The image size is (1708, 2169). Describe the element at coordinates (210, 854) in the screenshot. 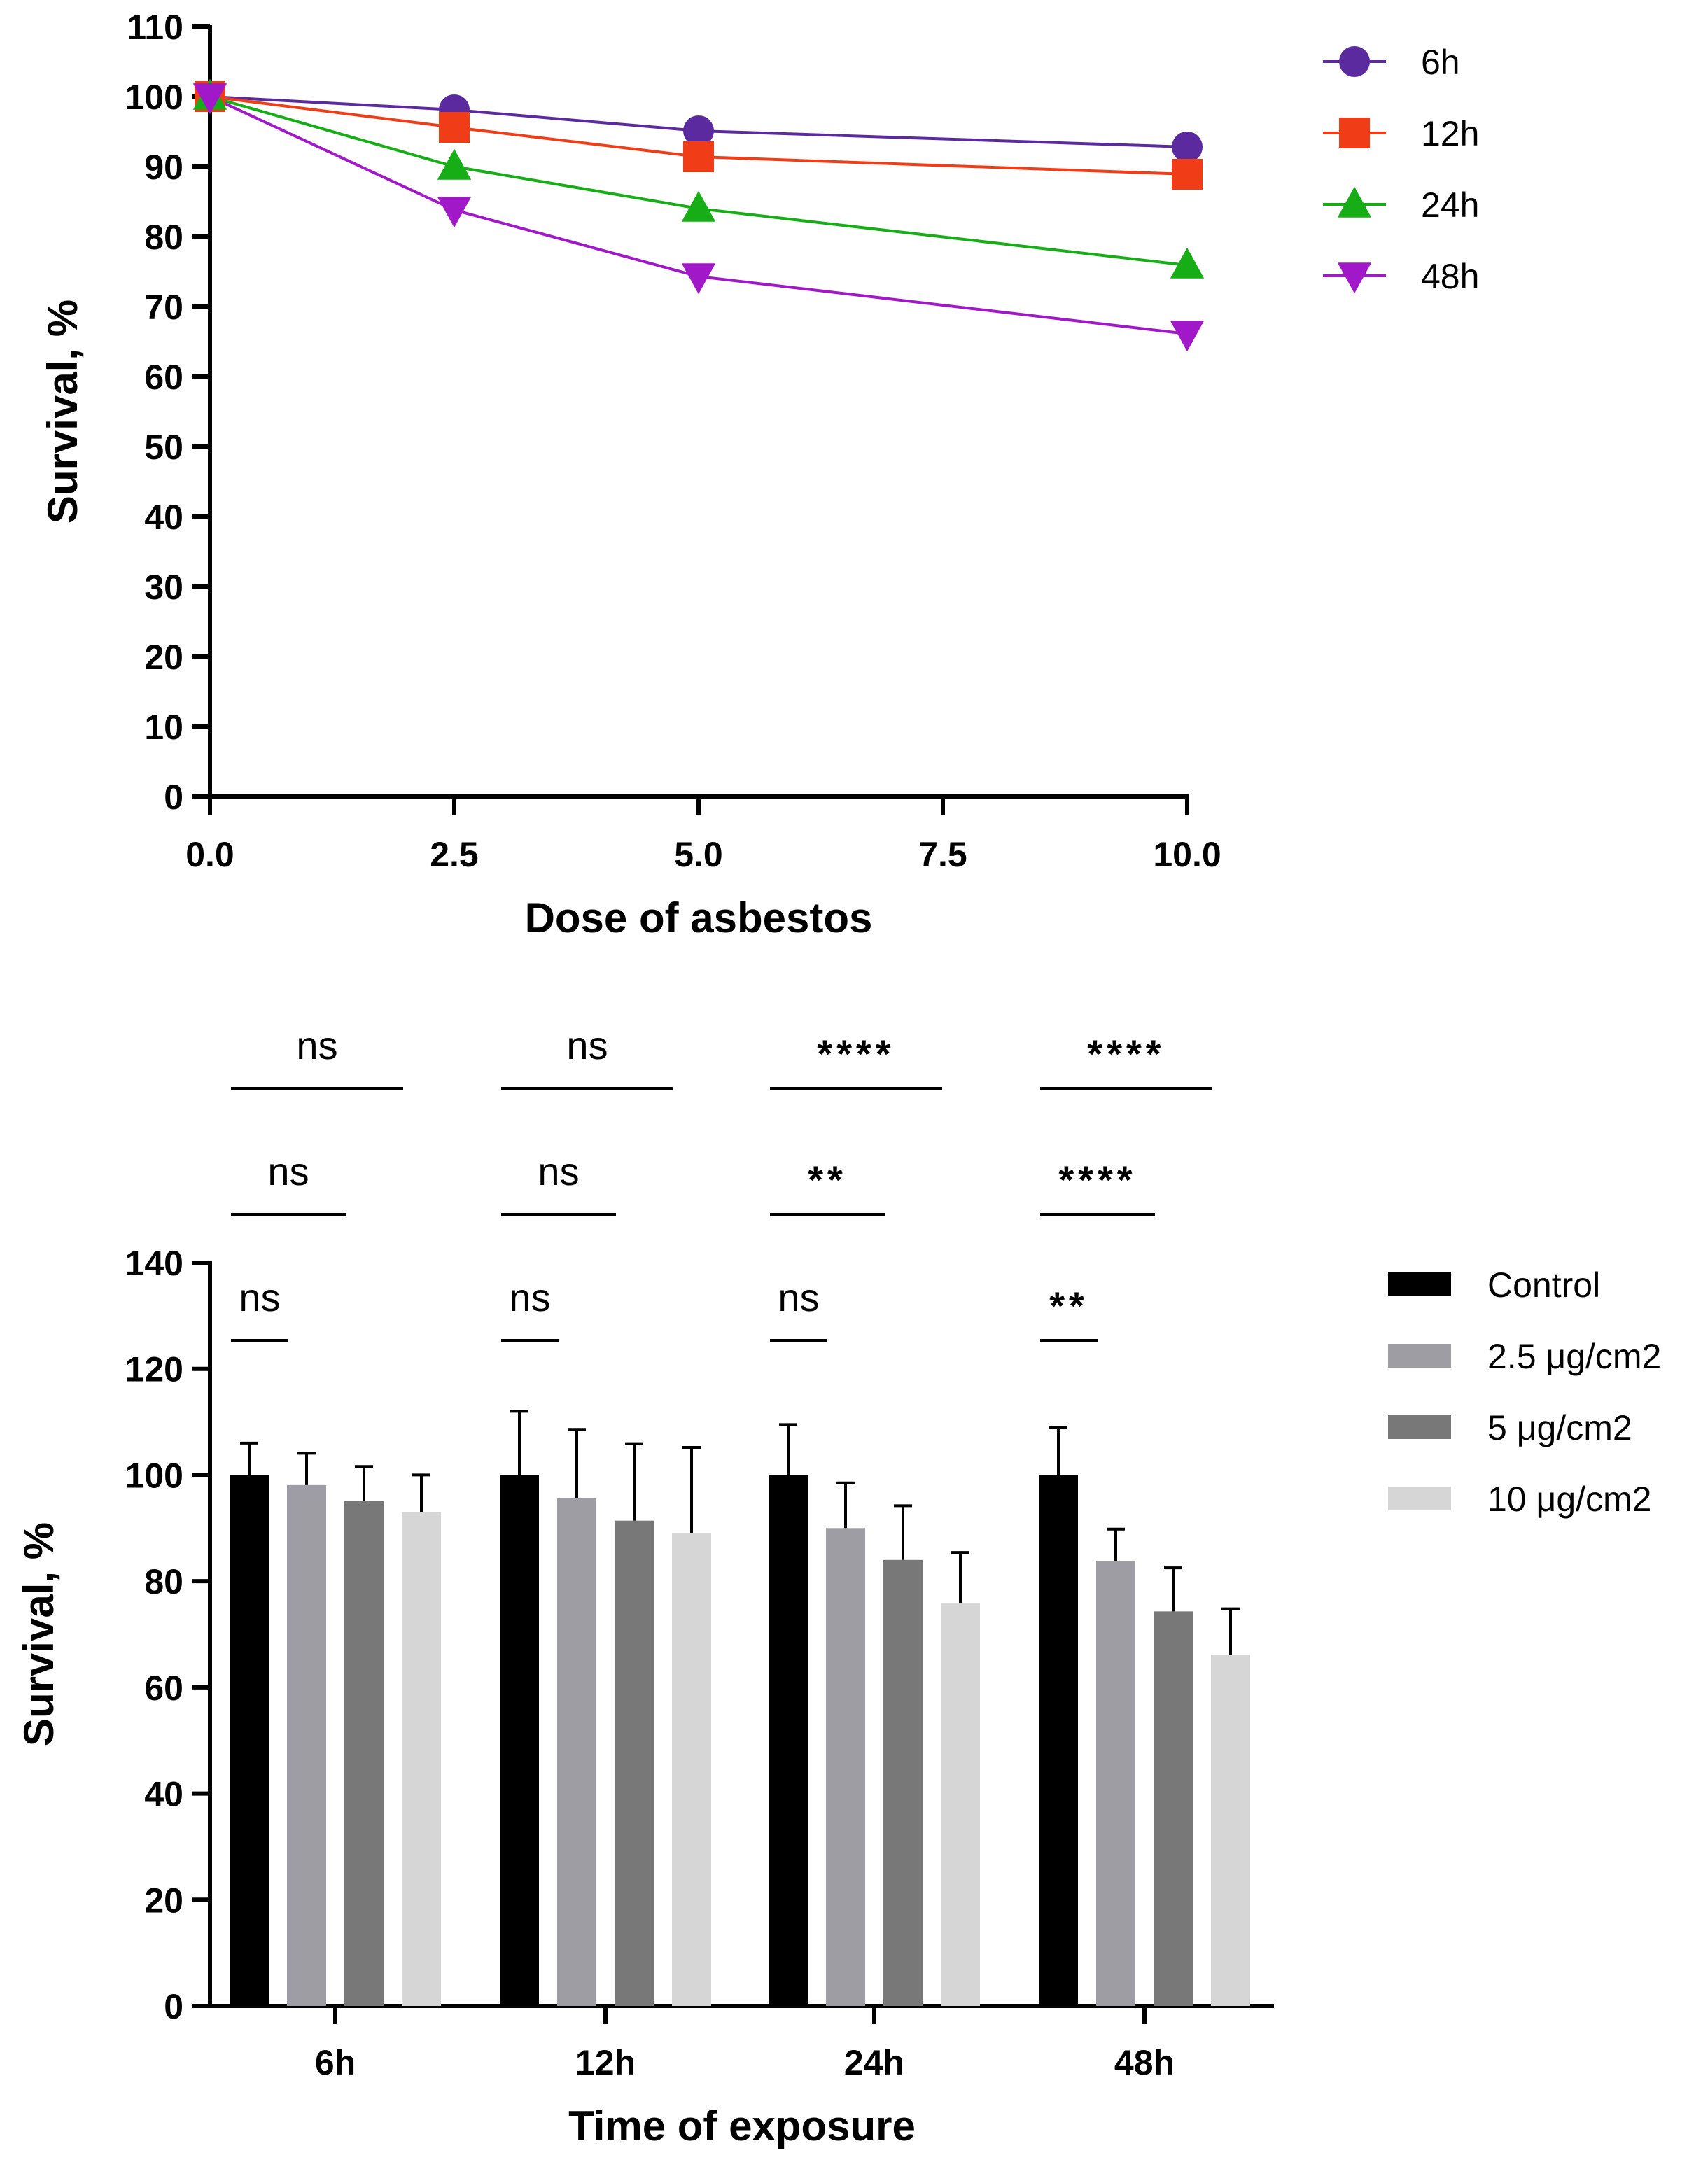

I see `x-tick-label: 0.0` at that location.